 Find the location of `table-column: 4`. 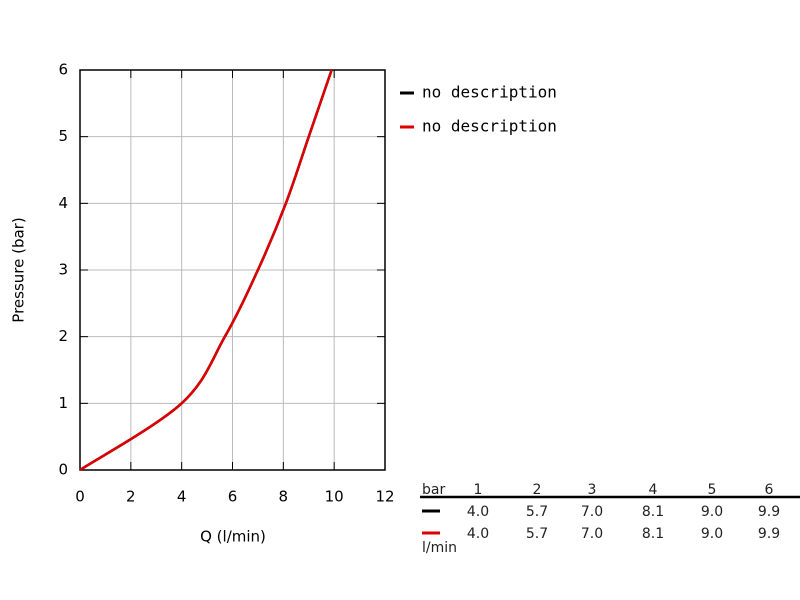

table-column: 4 is located at coordinates (653, 490).